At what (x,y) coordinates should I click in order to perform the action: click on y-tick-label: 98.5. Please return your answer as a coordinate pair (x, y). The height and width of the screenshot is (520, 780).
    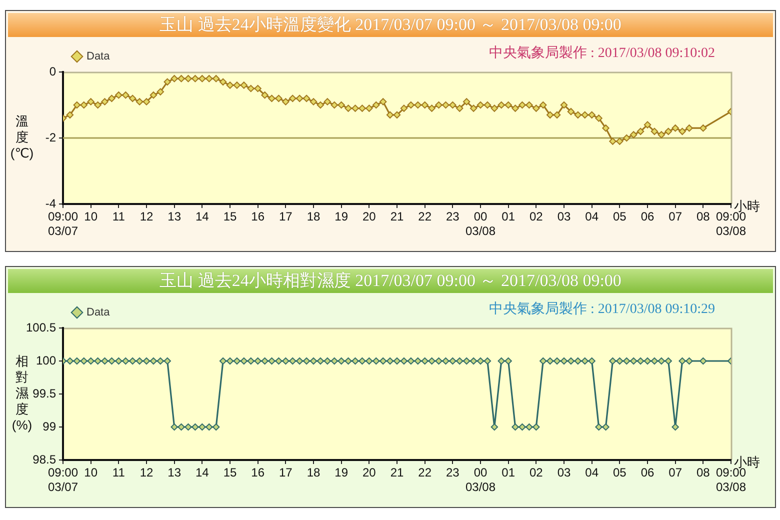
    Looking at the image, I should click on (44, 459).